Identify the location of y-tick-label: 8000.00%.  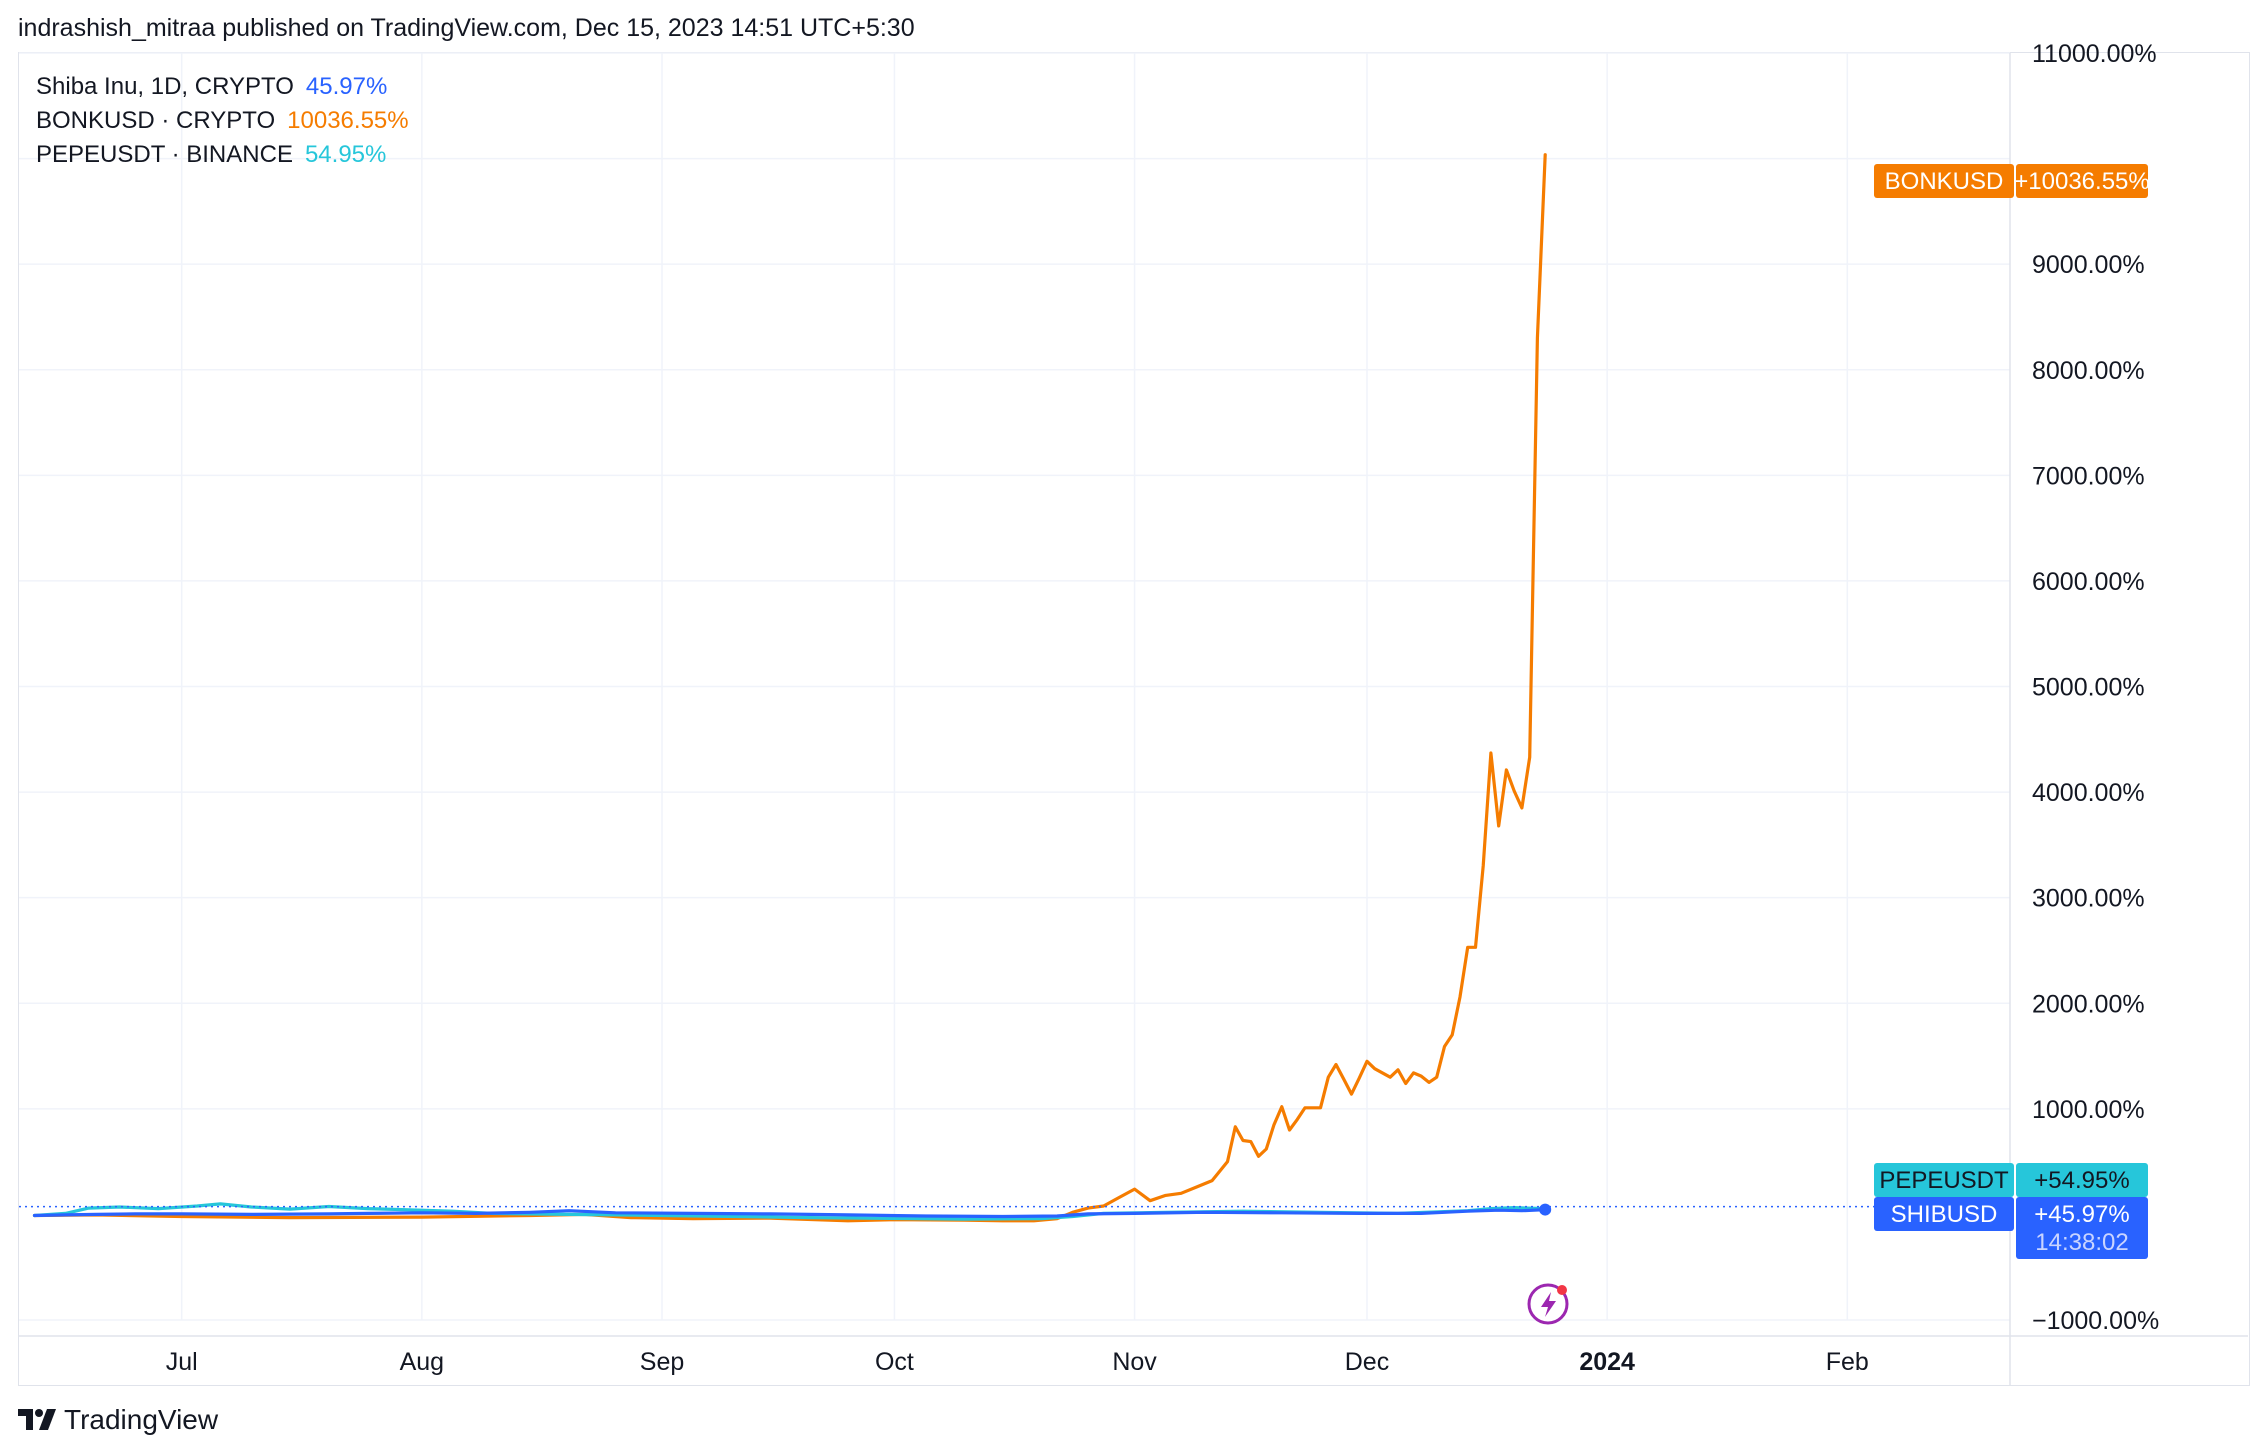
(2088, 371).